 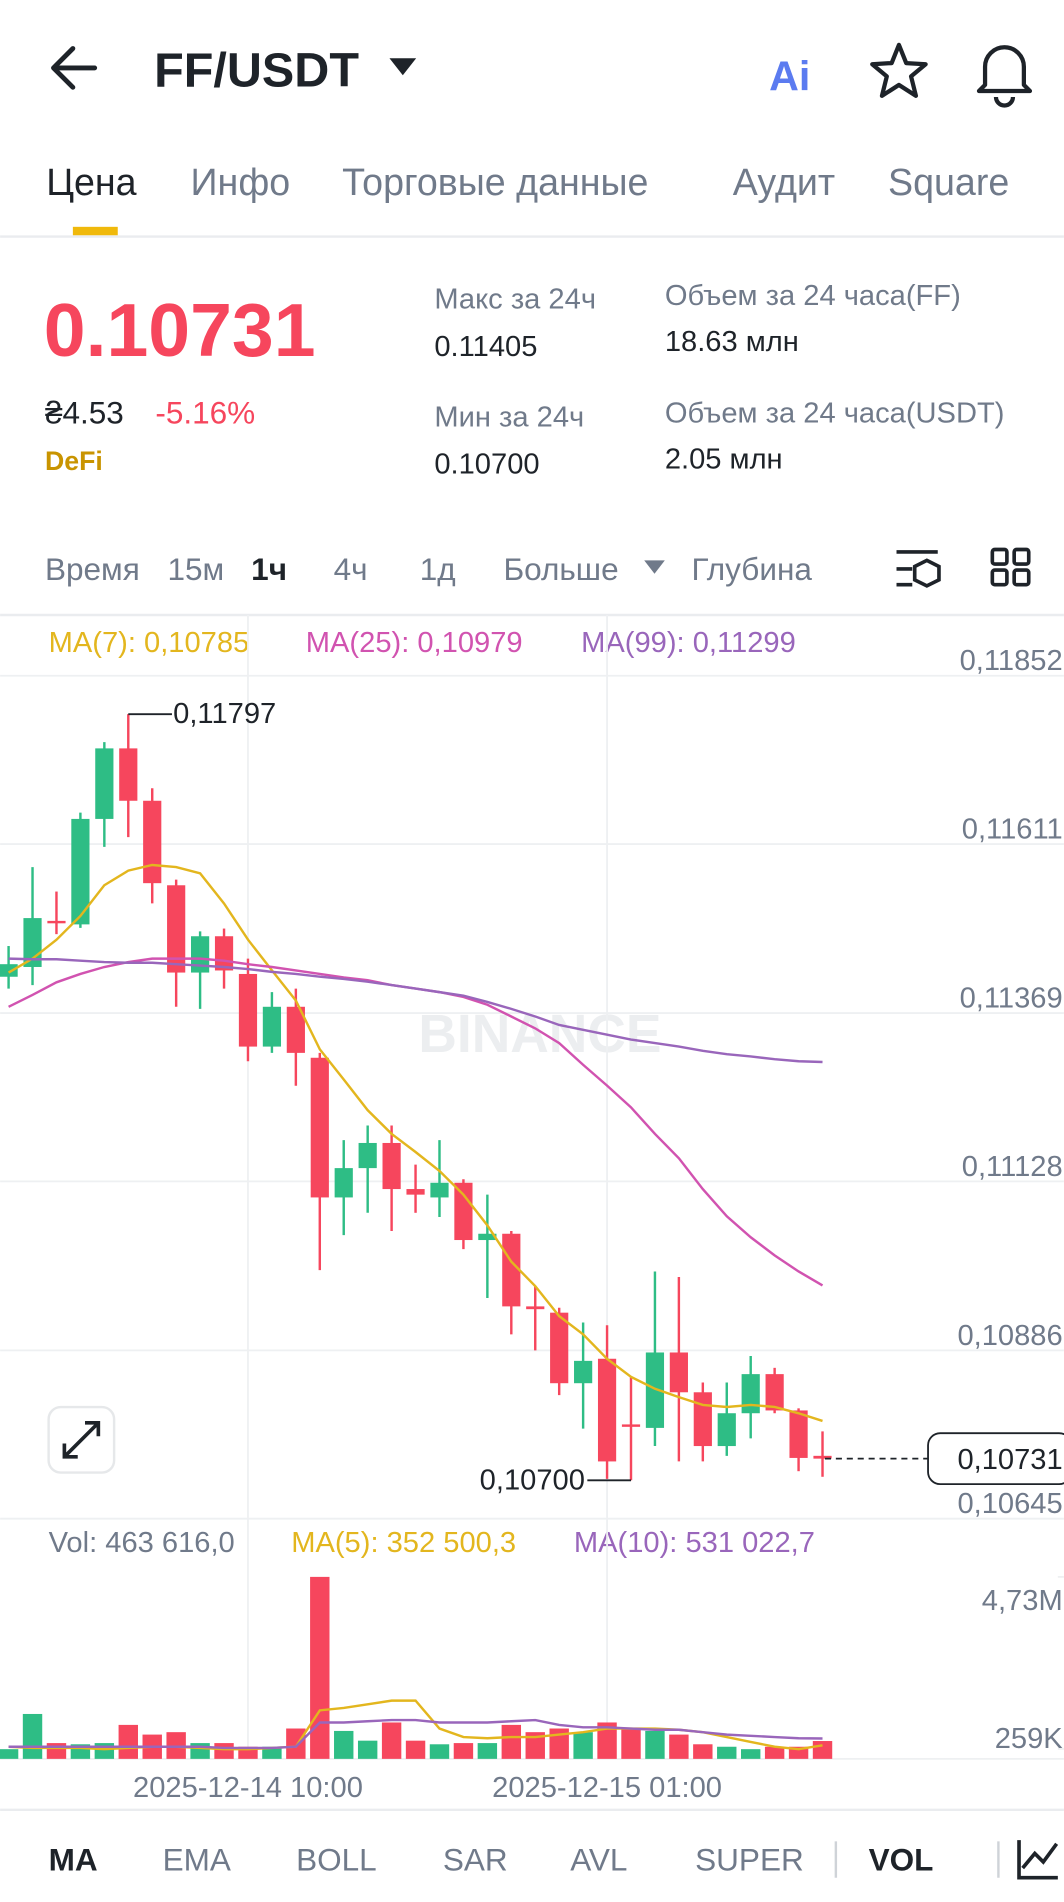 I want to click on interval-label: Время, so click(x=92, y=569).